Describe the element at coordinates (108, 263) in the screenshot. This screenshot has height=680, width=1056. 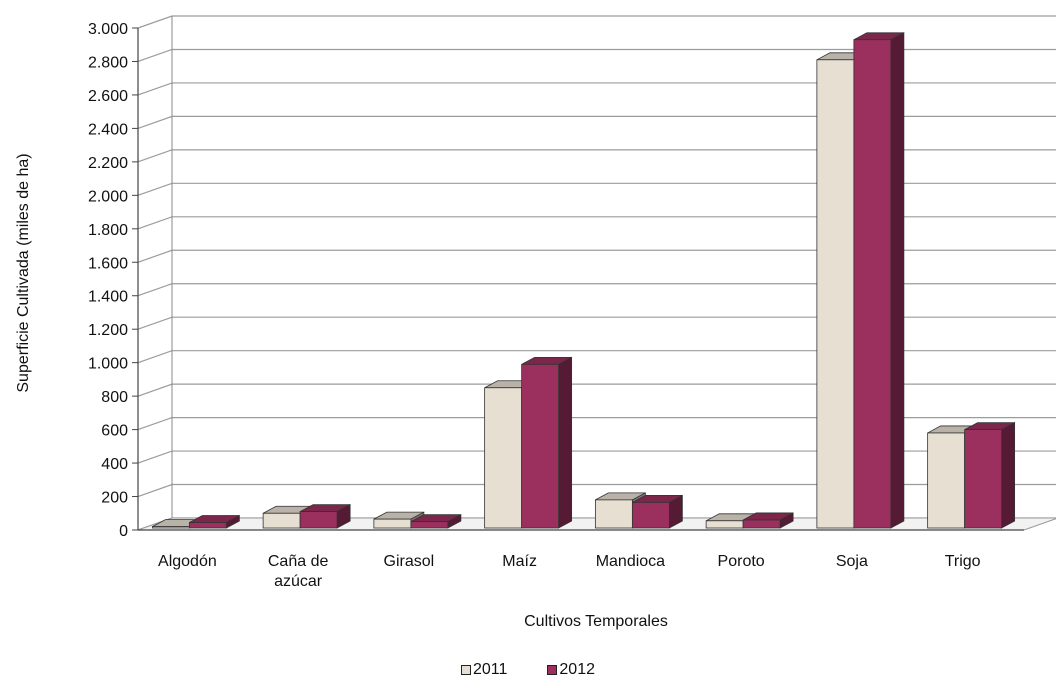
I see `y-tick-label: 1.600` at that location.